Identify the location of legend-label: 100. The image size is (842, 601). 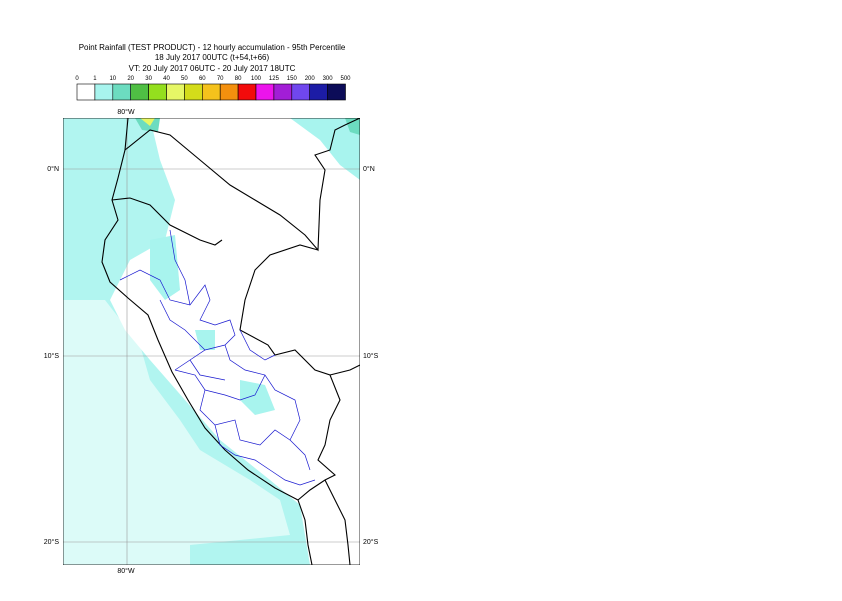
(256, 79).